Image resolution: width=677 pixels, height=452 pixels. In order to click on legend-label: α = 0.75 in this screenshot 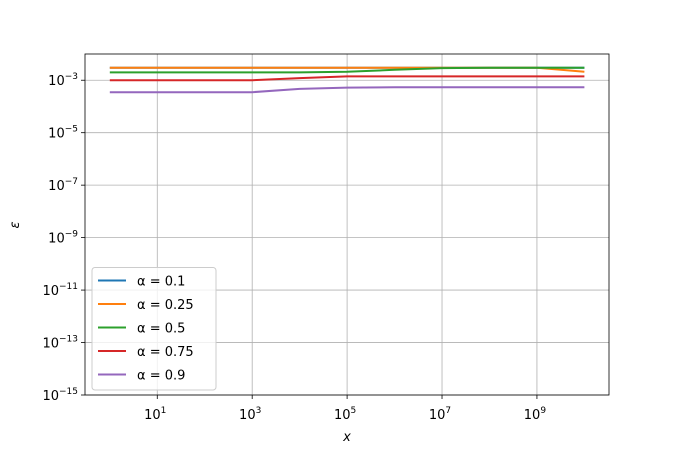, I will do `click(165, 352)`.